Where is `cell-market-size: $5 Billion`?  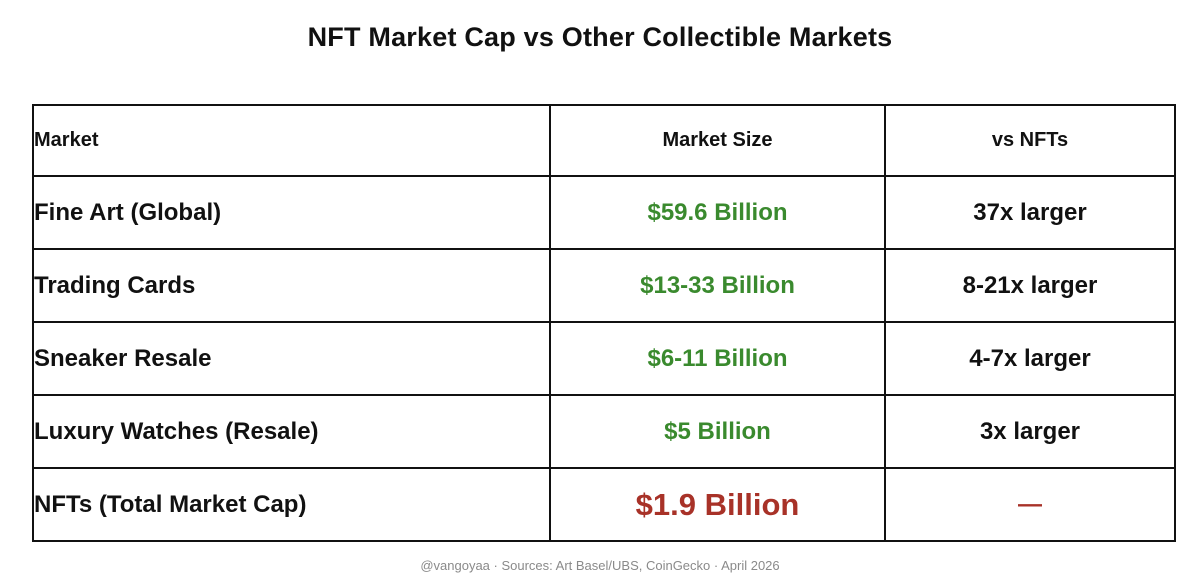
cell-market-size: $5 Billion is located at coordinates (717, 431).